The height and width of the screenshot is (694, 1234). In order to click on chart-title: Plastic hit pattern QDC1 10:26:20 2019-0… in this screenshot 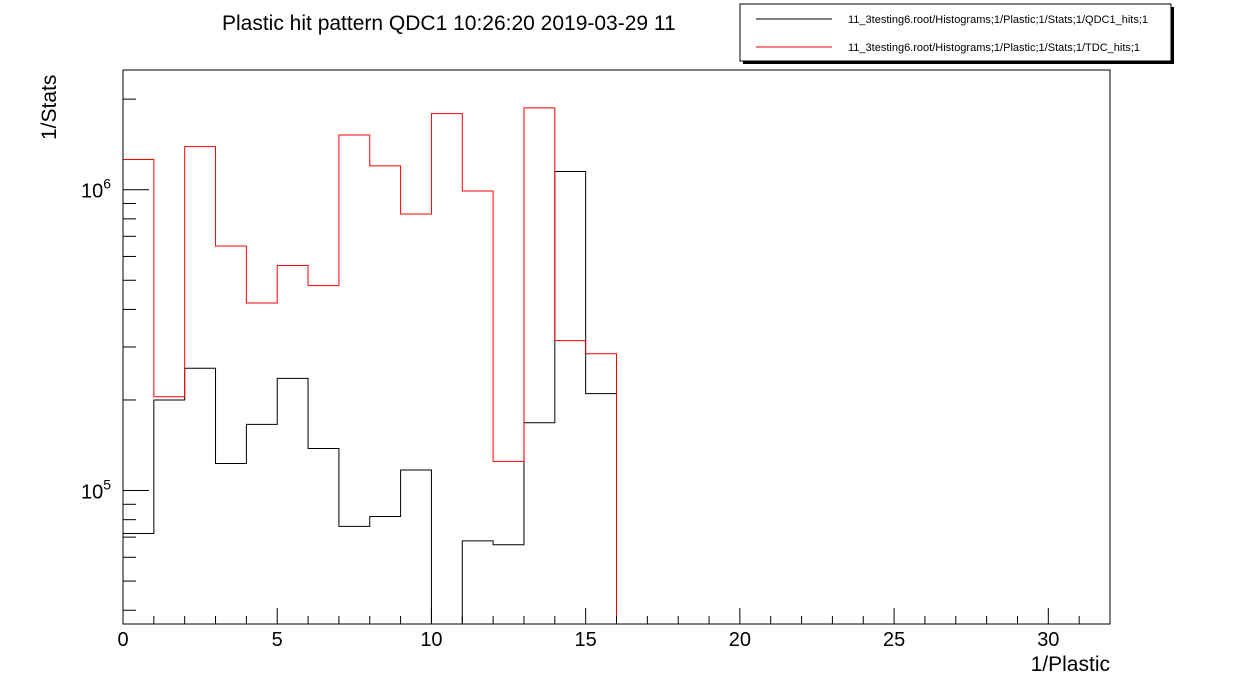, I will do `click(449, 23)`.